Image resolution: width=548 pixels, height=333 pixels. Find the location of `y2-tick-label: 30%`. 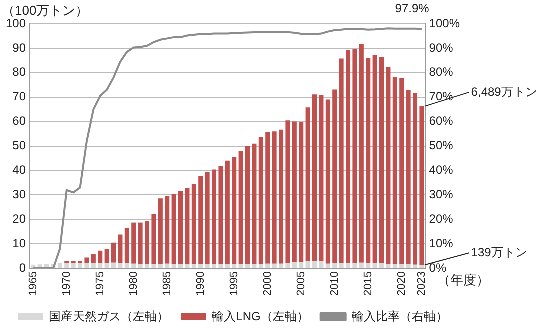

y2-tick-label: 30% is located at coordinates (441, 194).